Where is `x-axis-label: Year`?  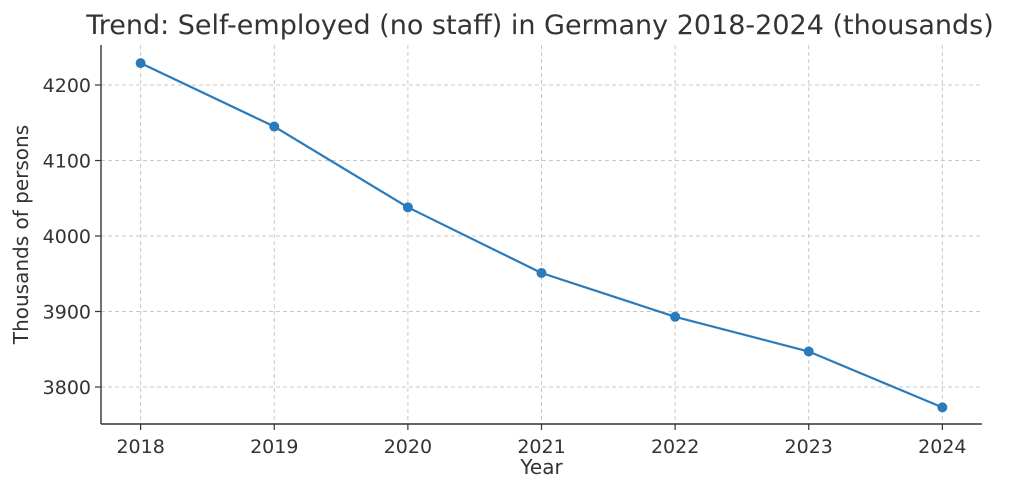
x-axis-label: Year is located at coordinates (541, 467).